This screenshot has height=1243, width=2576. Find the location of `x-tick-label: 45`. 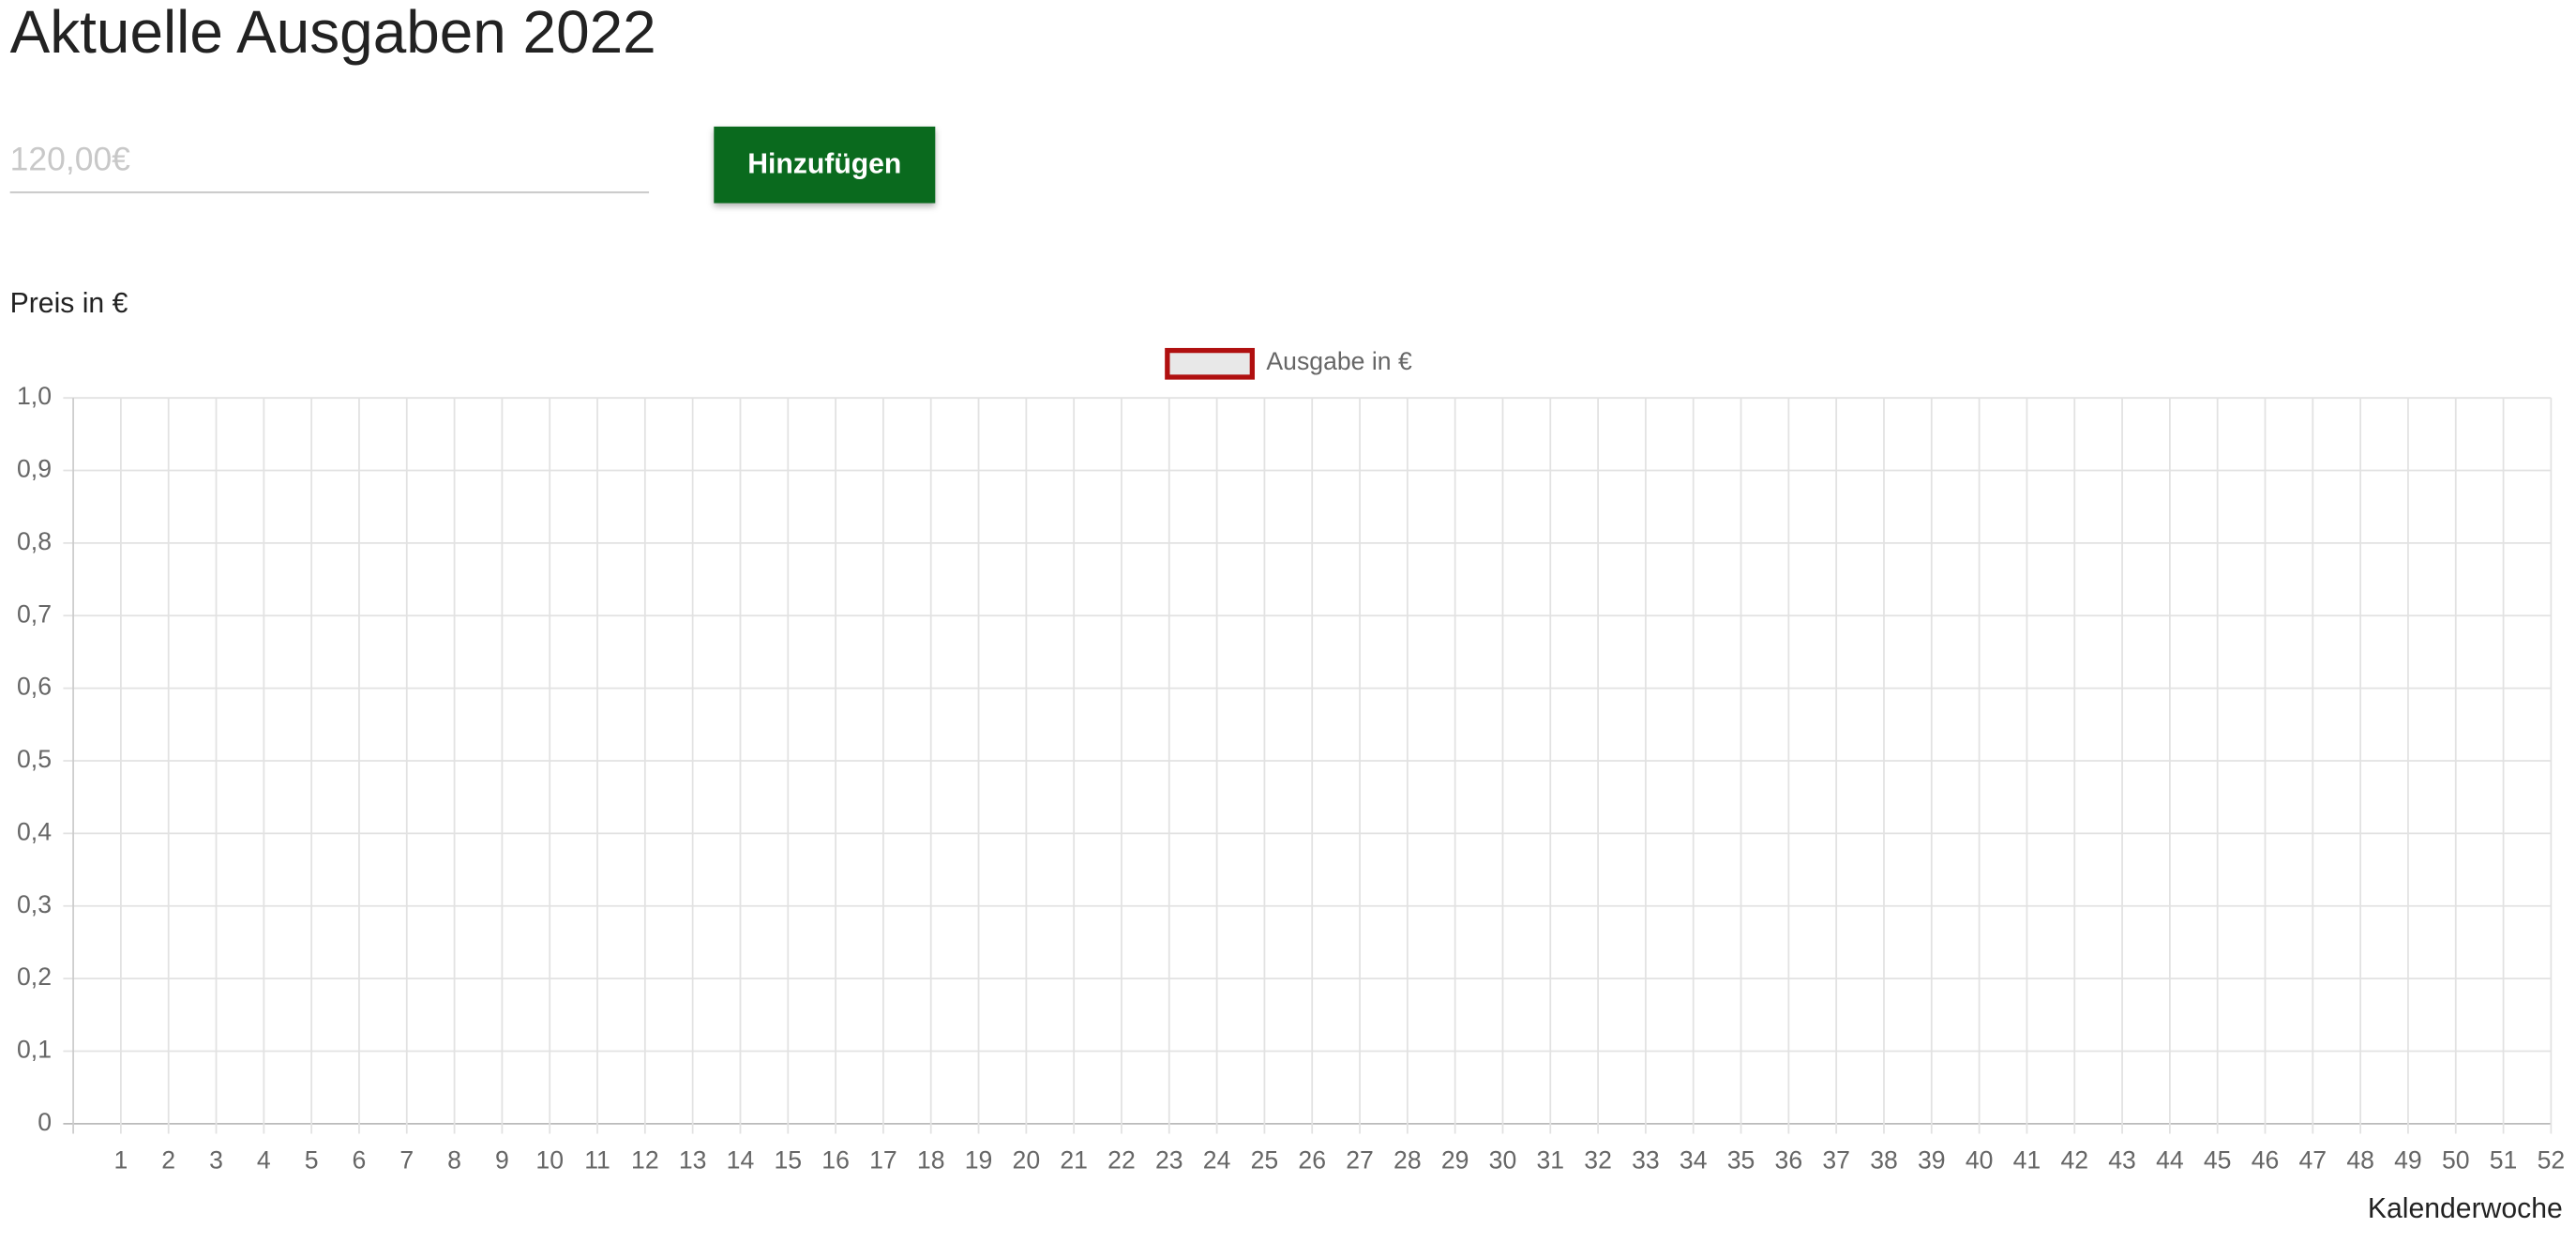

x-tick-label: 45 is located at coordinates (2218, 1160).